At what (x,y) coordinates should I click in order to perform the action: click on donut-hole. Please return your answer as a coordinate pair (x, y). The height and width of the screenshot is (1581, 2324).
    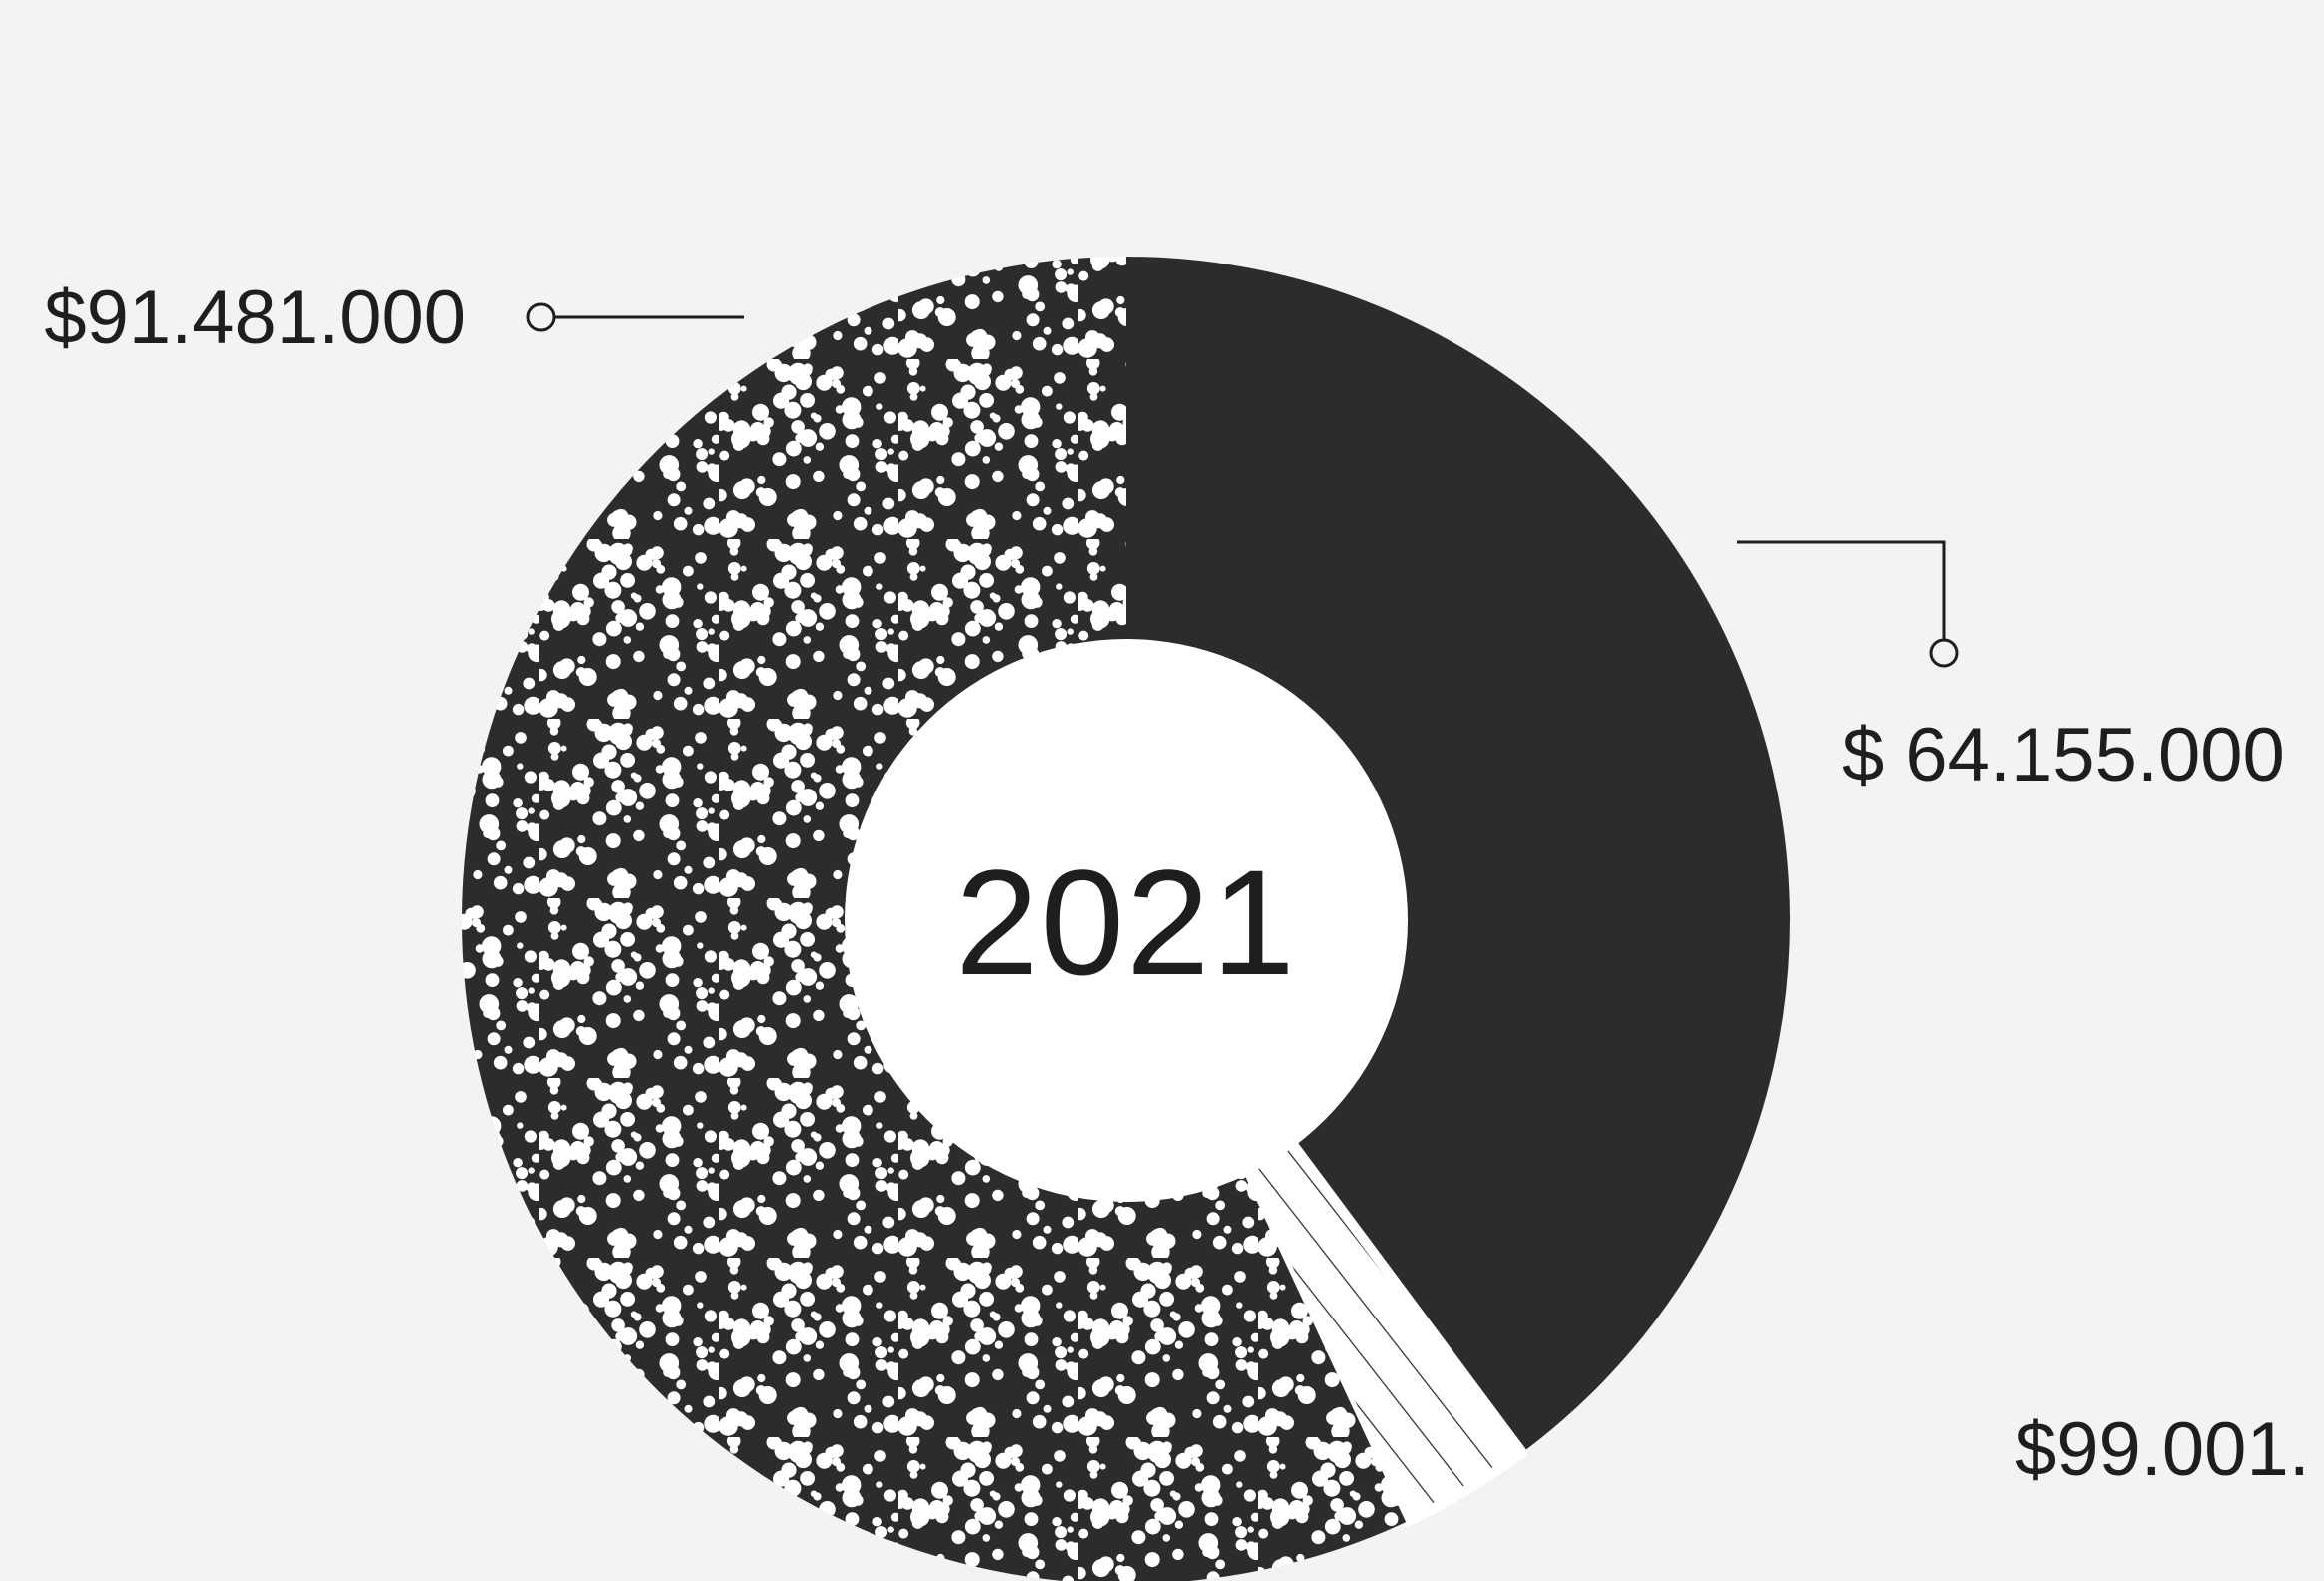
    Looking at the image, I should click on (1126, 920).